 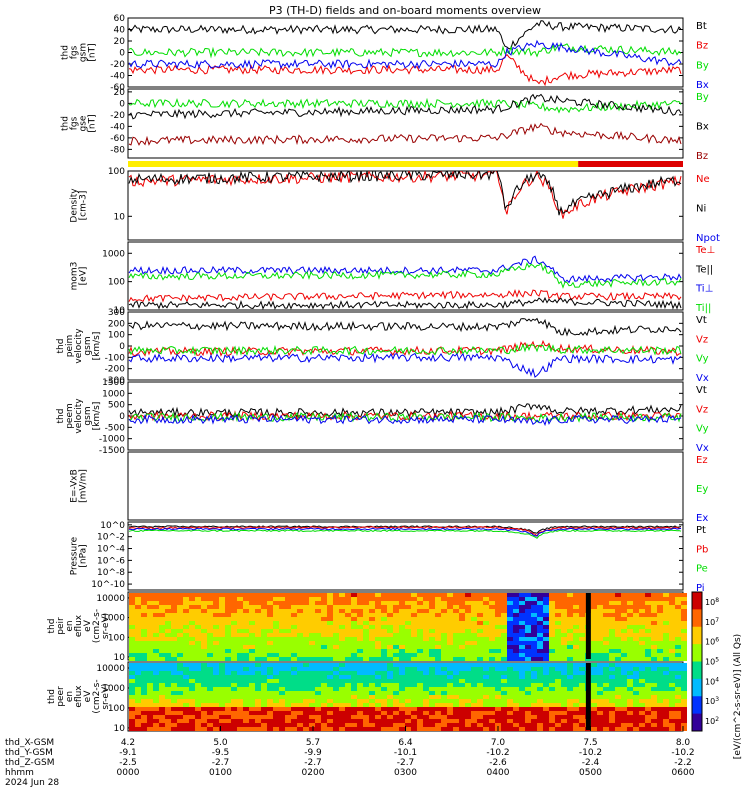 What do you see at coordinates (128, 763) in the screenshot?
I see `ephemeris-value: -2.5` at bounding box center [128, 763].